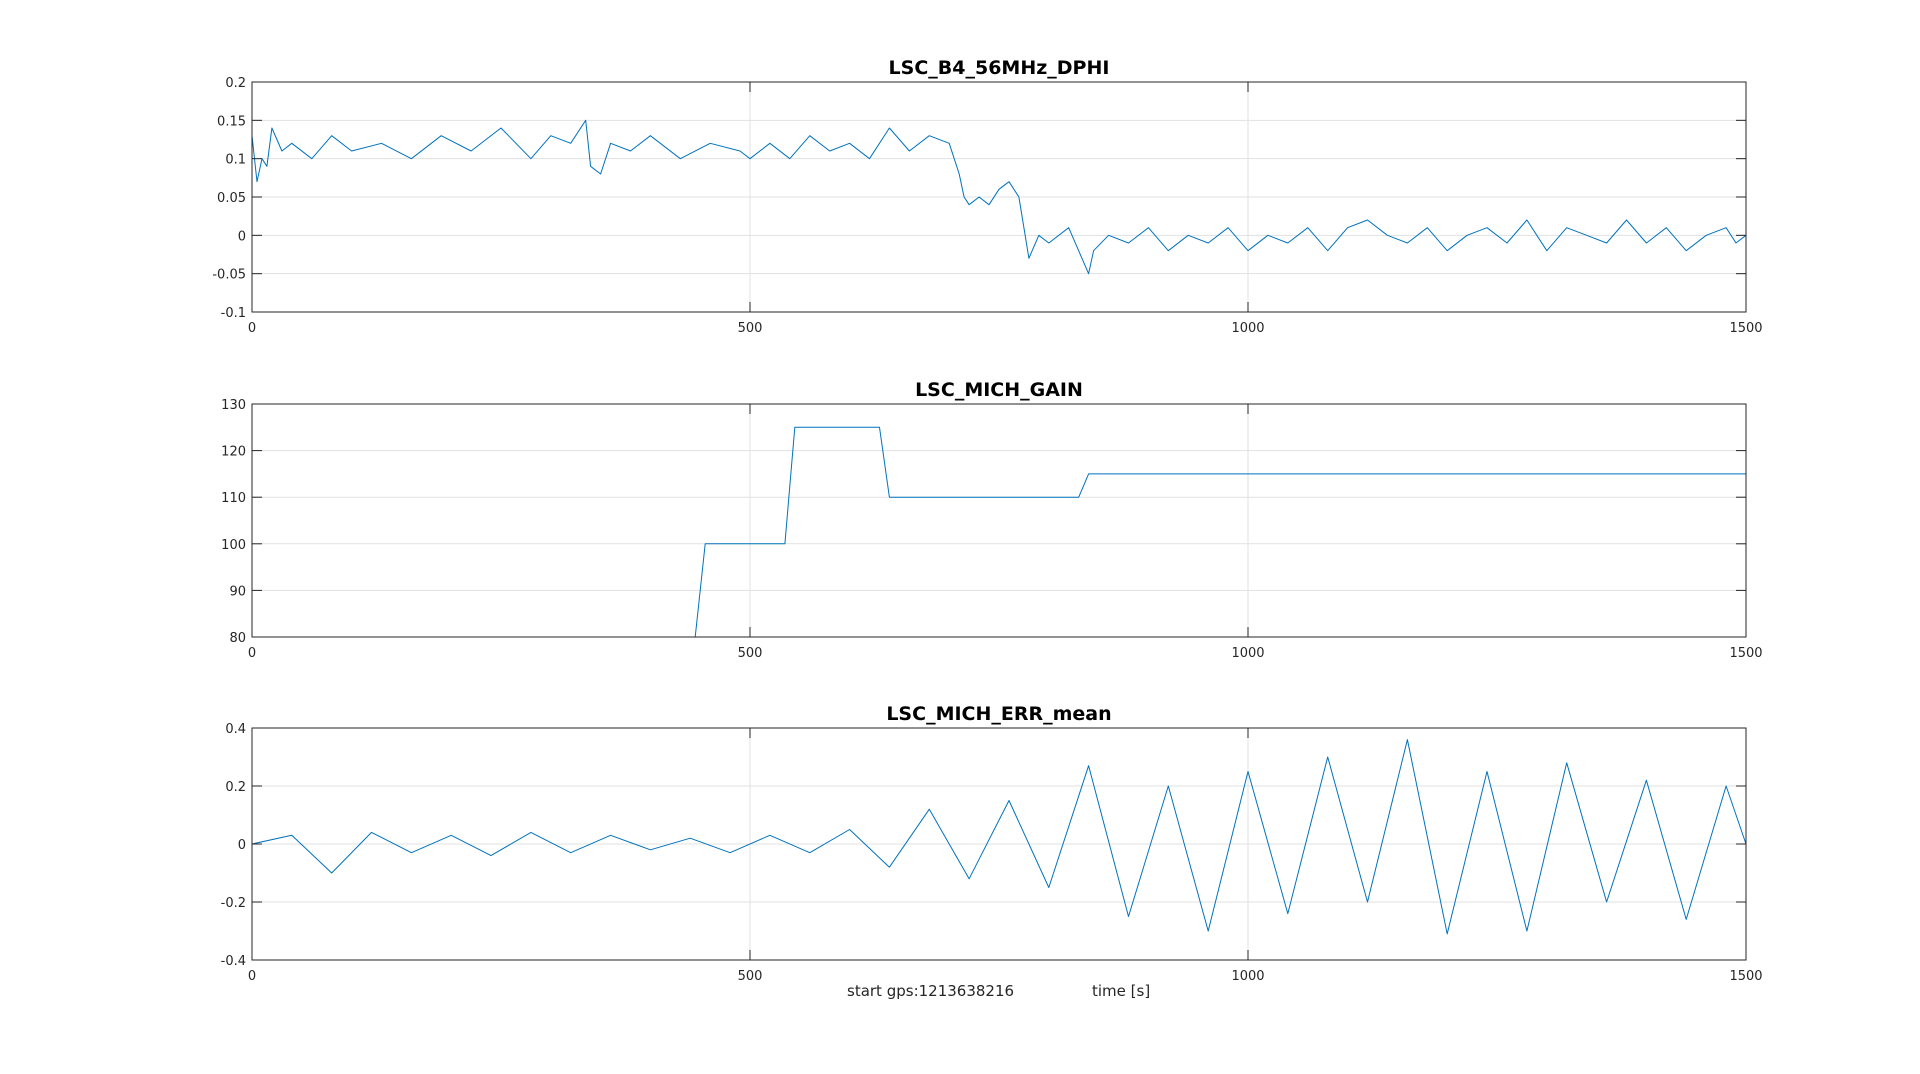  Describe the element at coordinates (229, 275) in the screenshot. I see `y-tick-label: -0.05` at that location.